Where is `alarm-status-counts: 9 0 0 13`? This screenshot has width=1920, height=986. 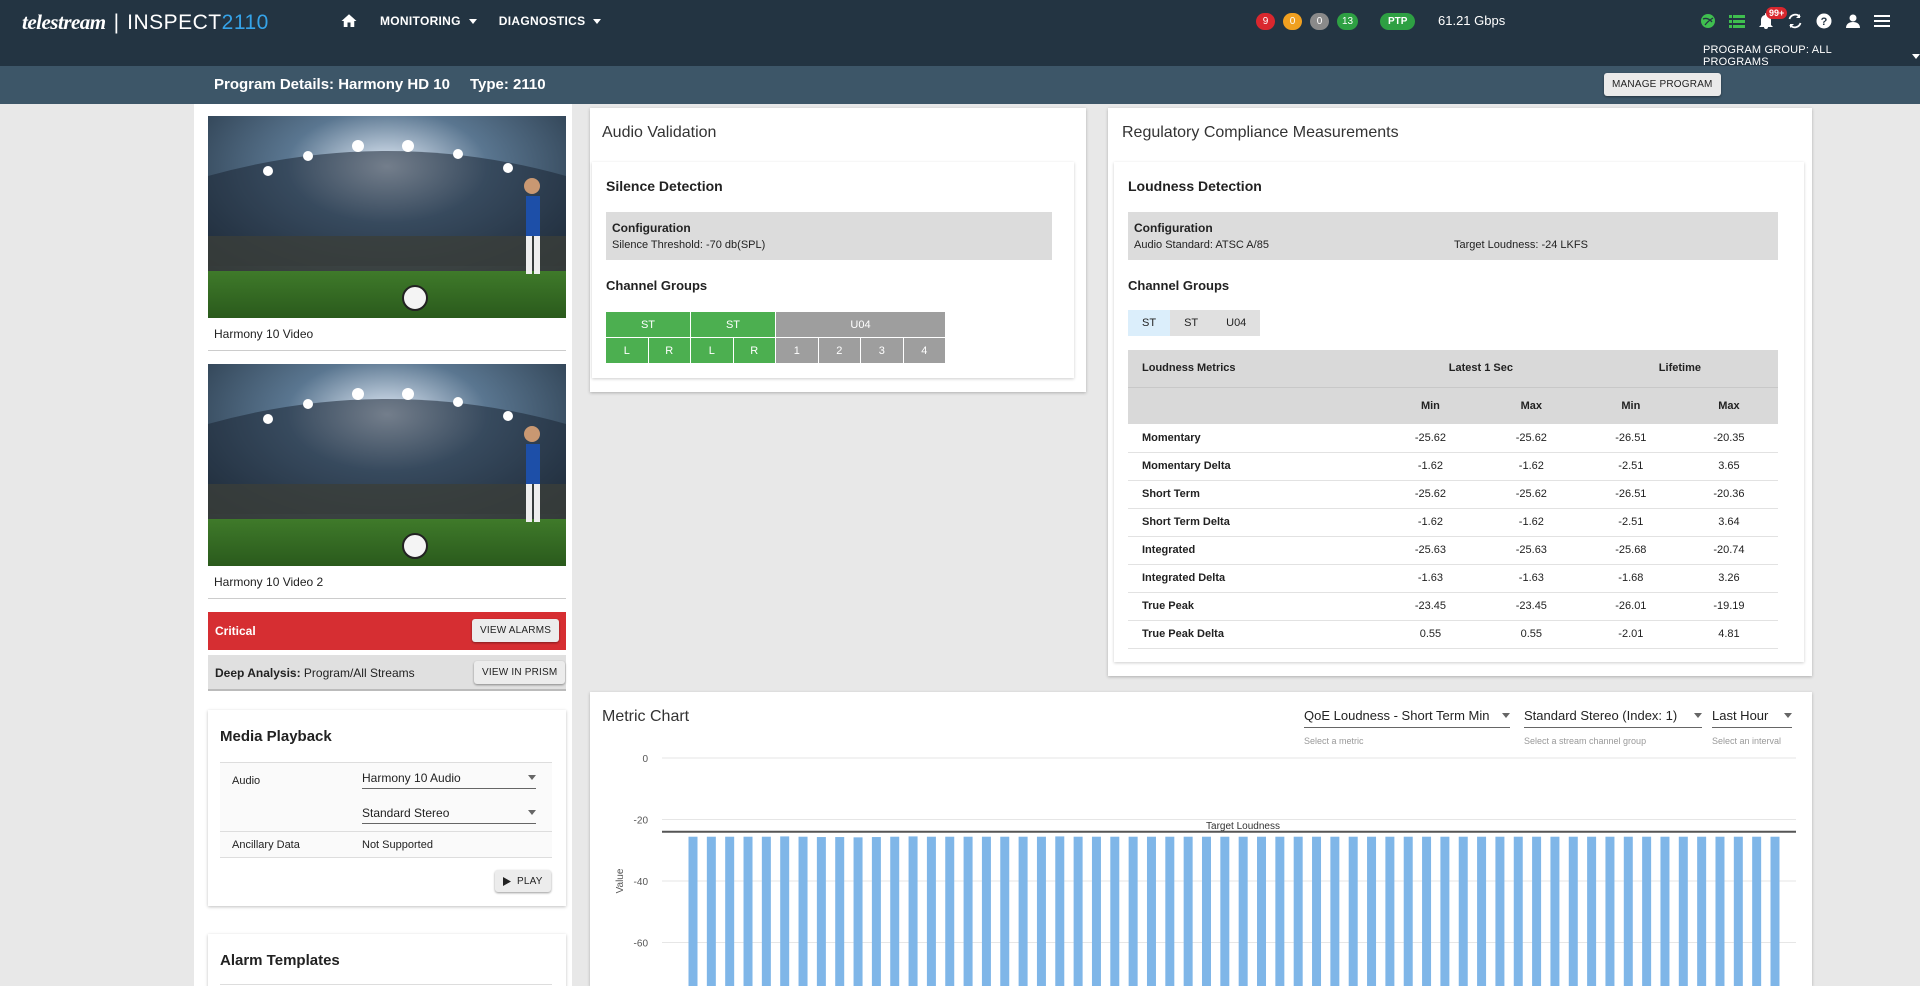
alarm-status-counts: 9 0 0 13 is located at coordinates (1311, 21).